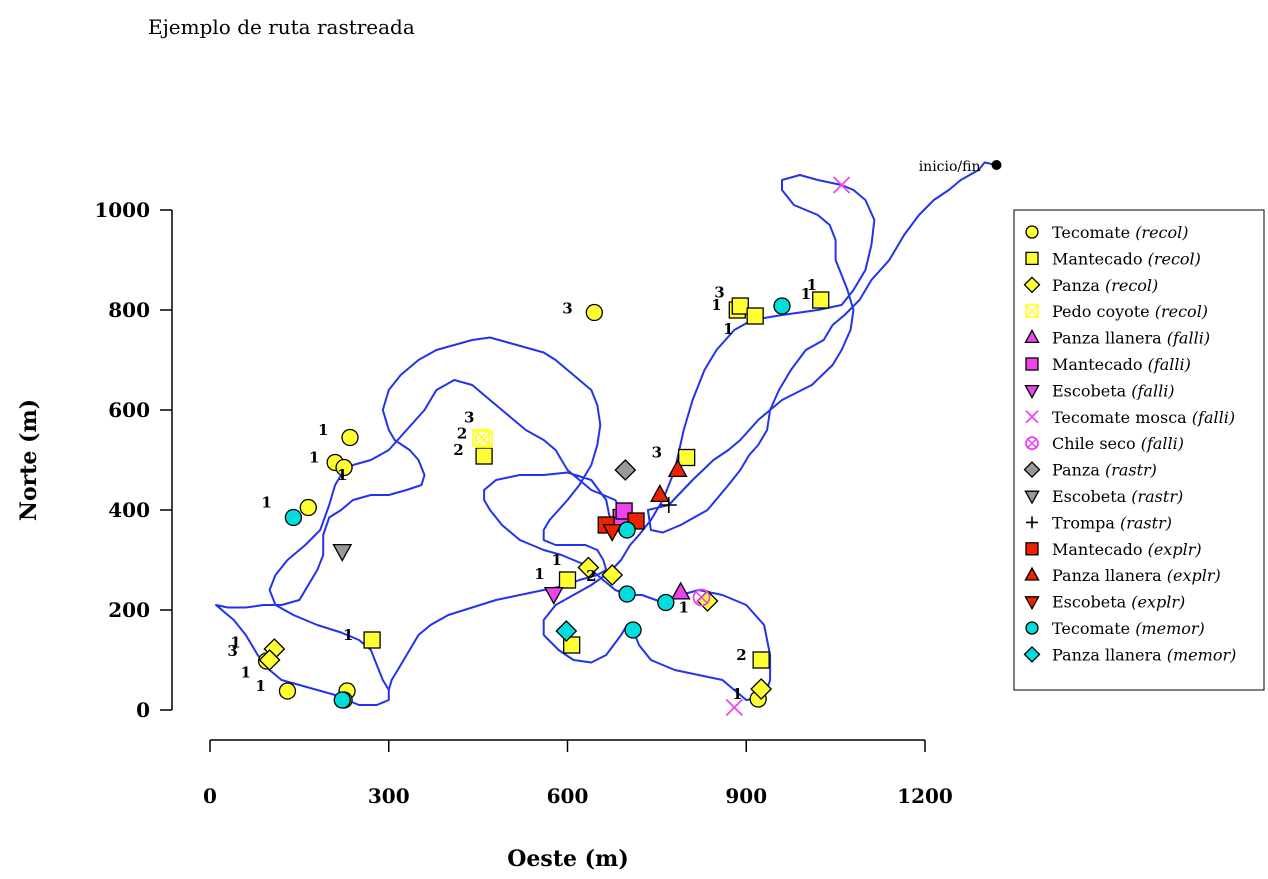 The height and width of the screenshot is (879, 1268). I want to click on legend-label: Escobeta (rastr), so click(1117, 496).